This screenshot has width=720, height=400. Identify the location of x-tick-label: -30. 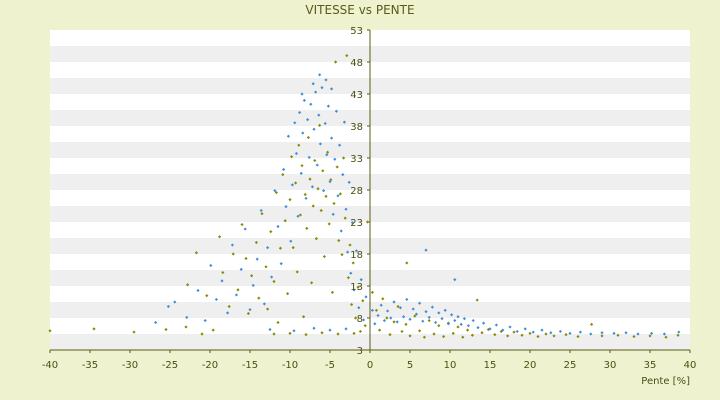
(130, 365).